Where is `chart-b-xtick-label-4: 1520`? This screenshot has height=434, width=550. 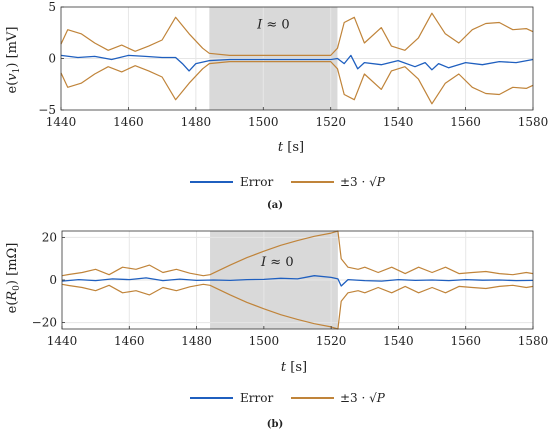 chart-b-xtick-label-4: 1520 is located at coordinates (331, 341).